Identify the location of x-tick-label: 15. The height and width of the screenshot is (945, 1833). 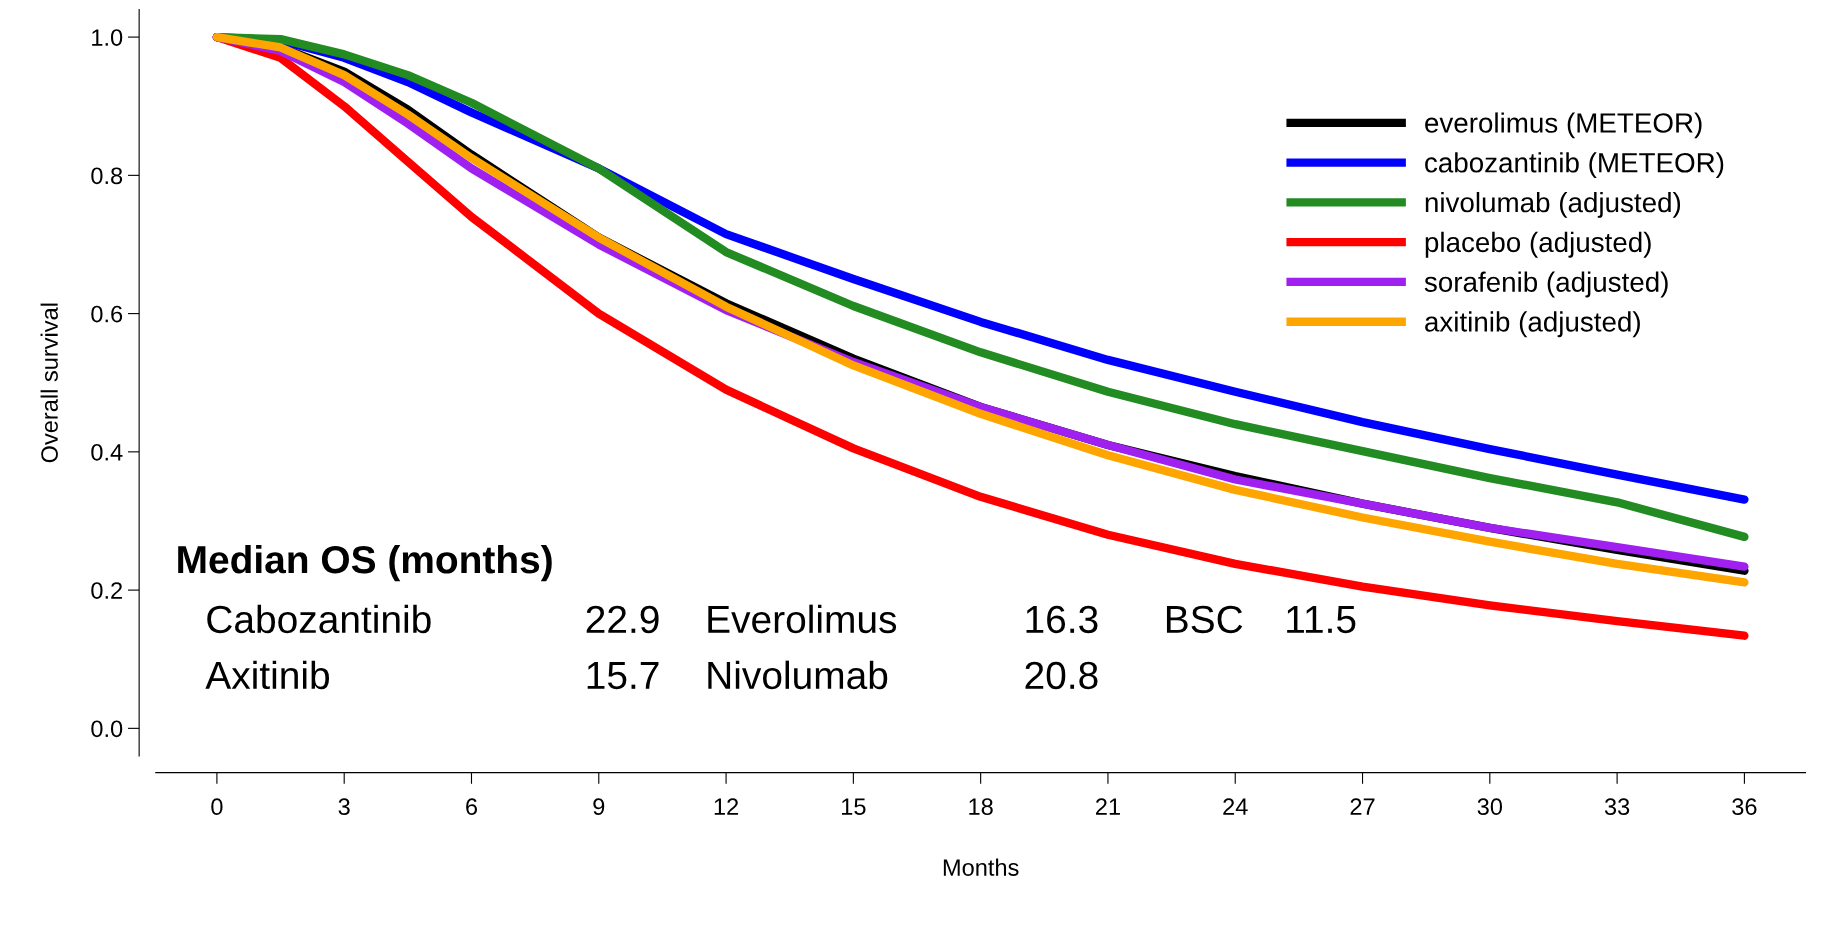
(854, 807).